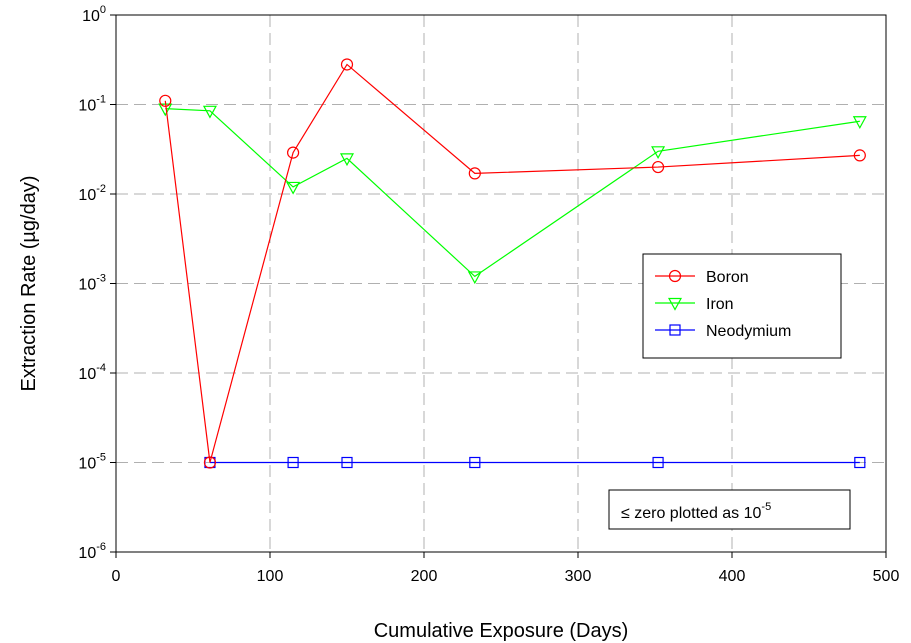 The width and height of the screenshot is (911, 643). I want to click on annotation-main: ≤ zero plotted as 10, so click(691, 513).